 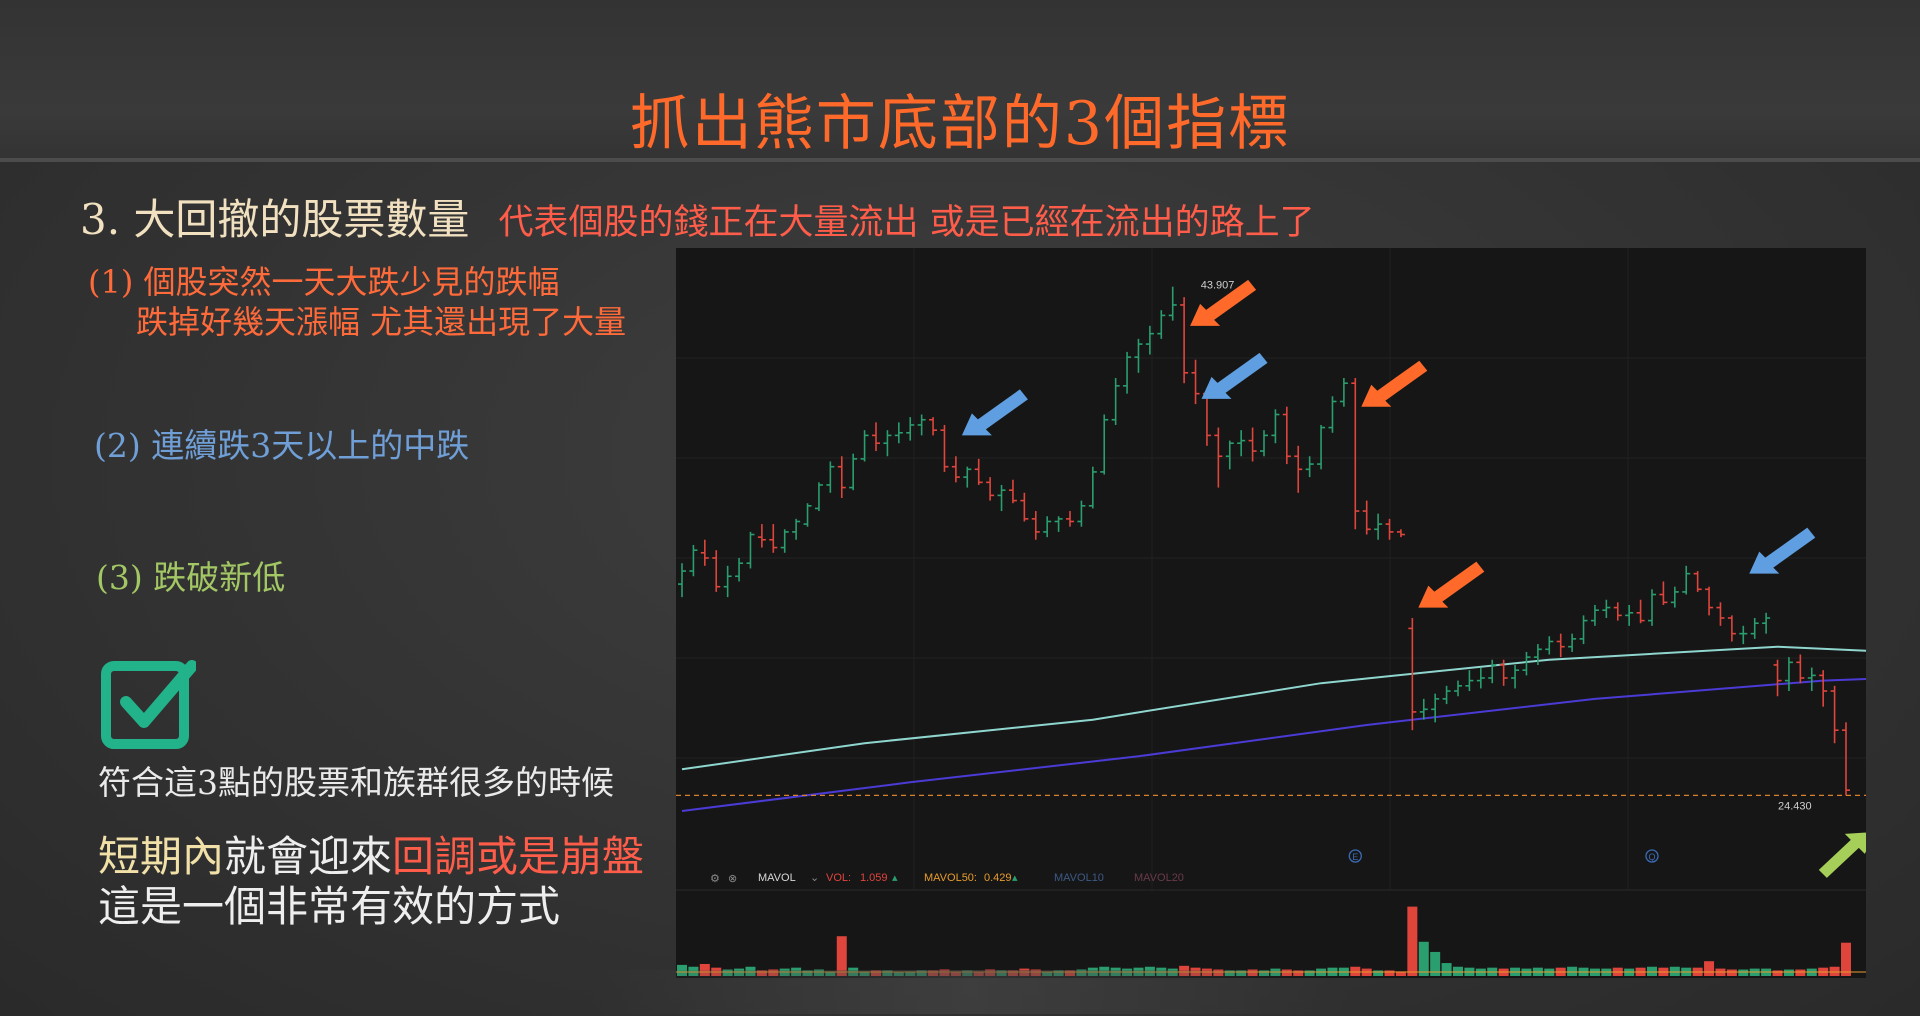 What do you see at coordinates (1795, 806) in the screenshot?
I see `price-min-label: 24.430` at bounding box center [1795, 806].